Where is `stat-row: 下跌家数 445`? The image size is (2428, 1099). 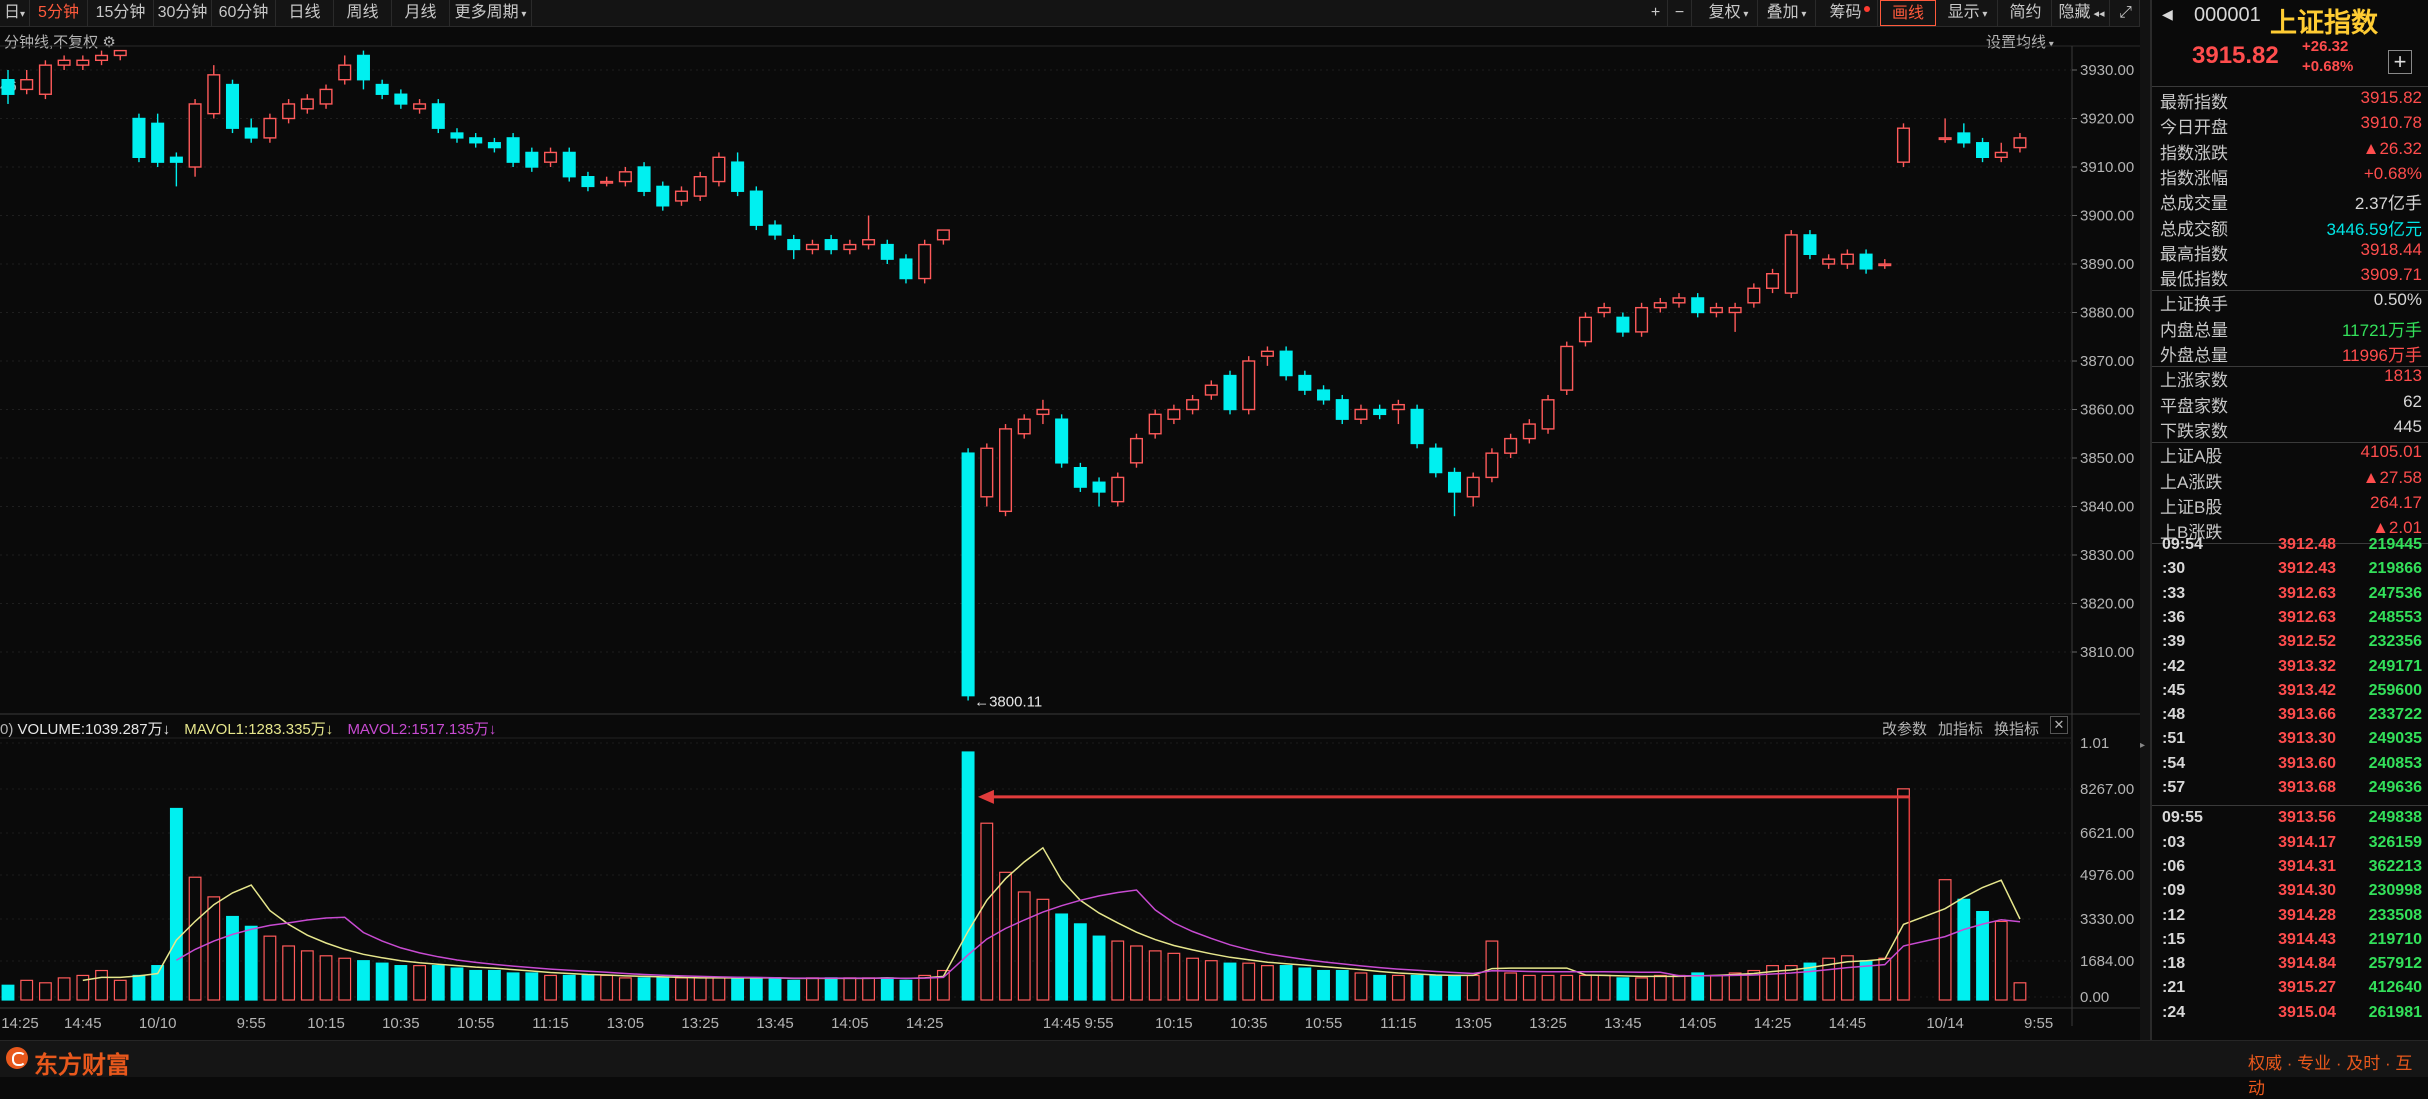 stat-row: 下跌家数 445 is located at coordinates (2291, 429).